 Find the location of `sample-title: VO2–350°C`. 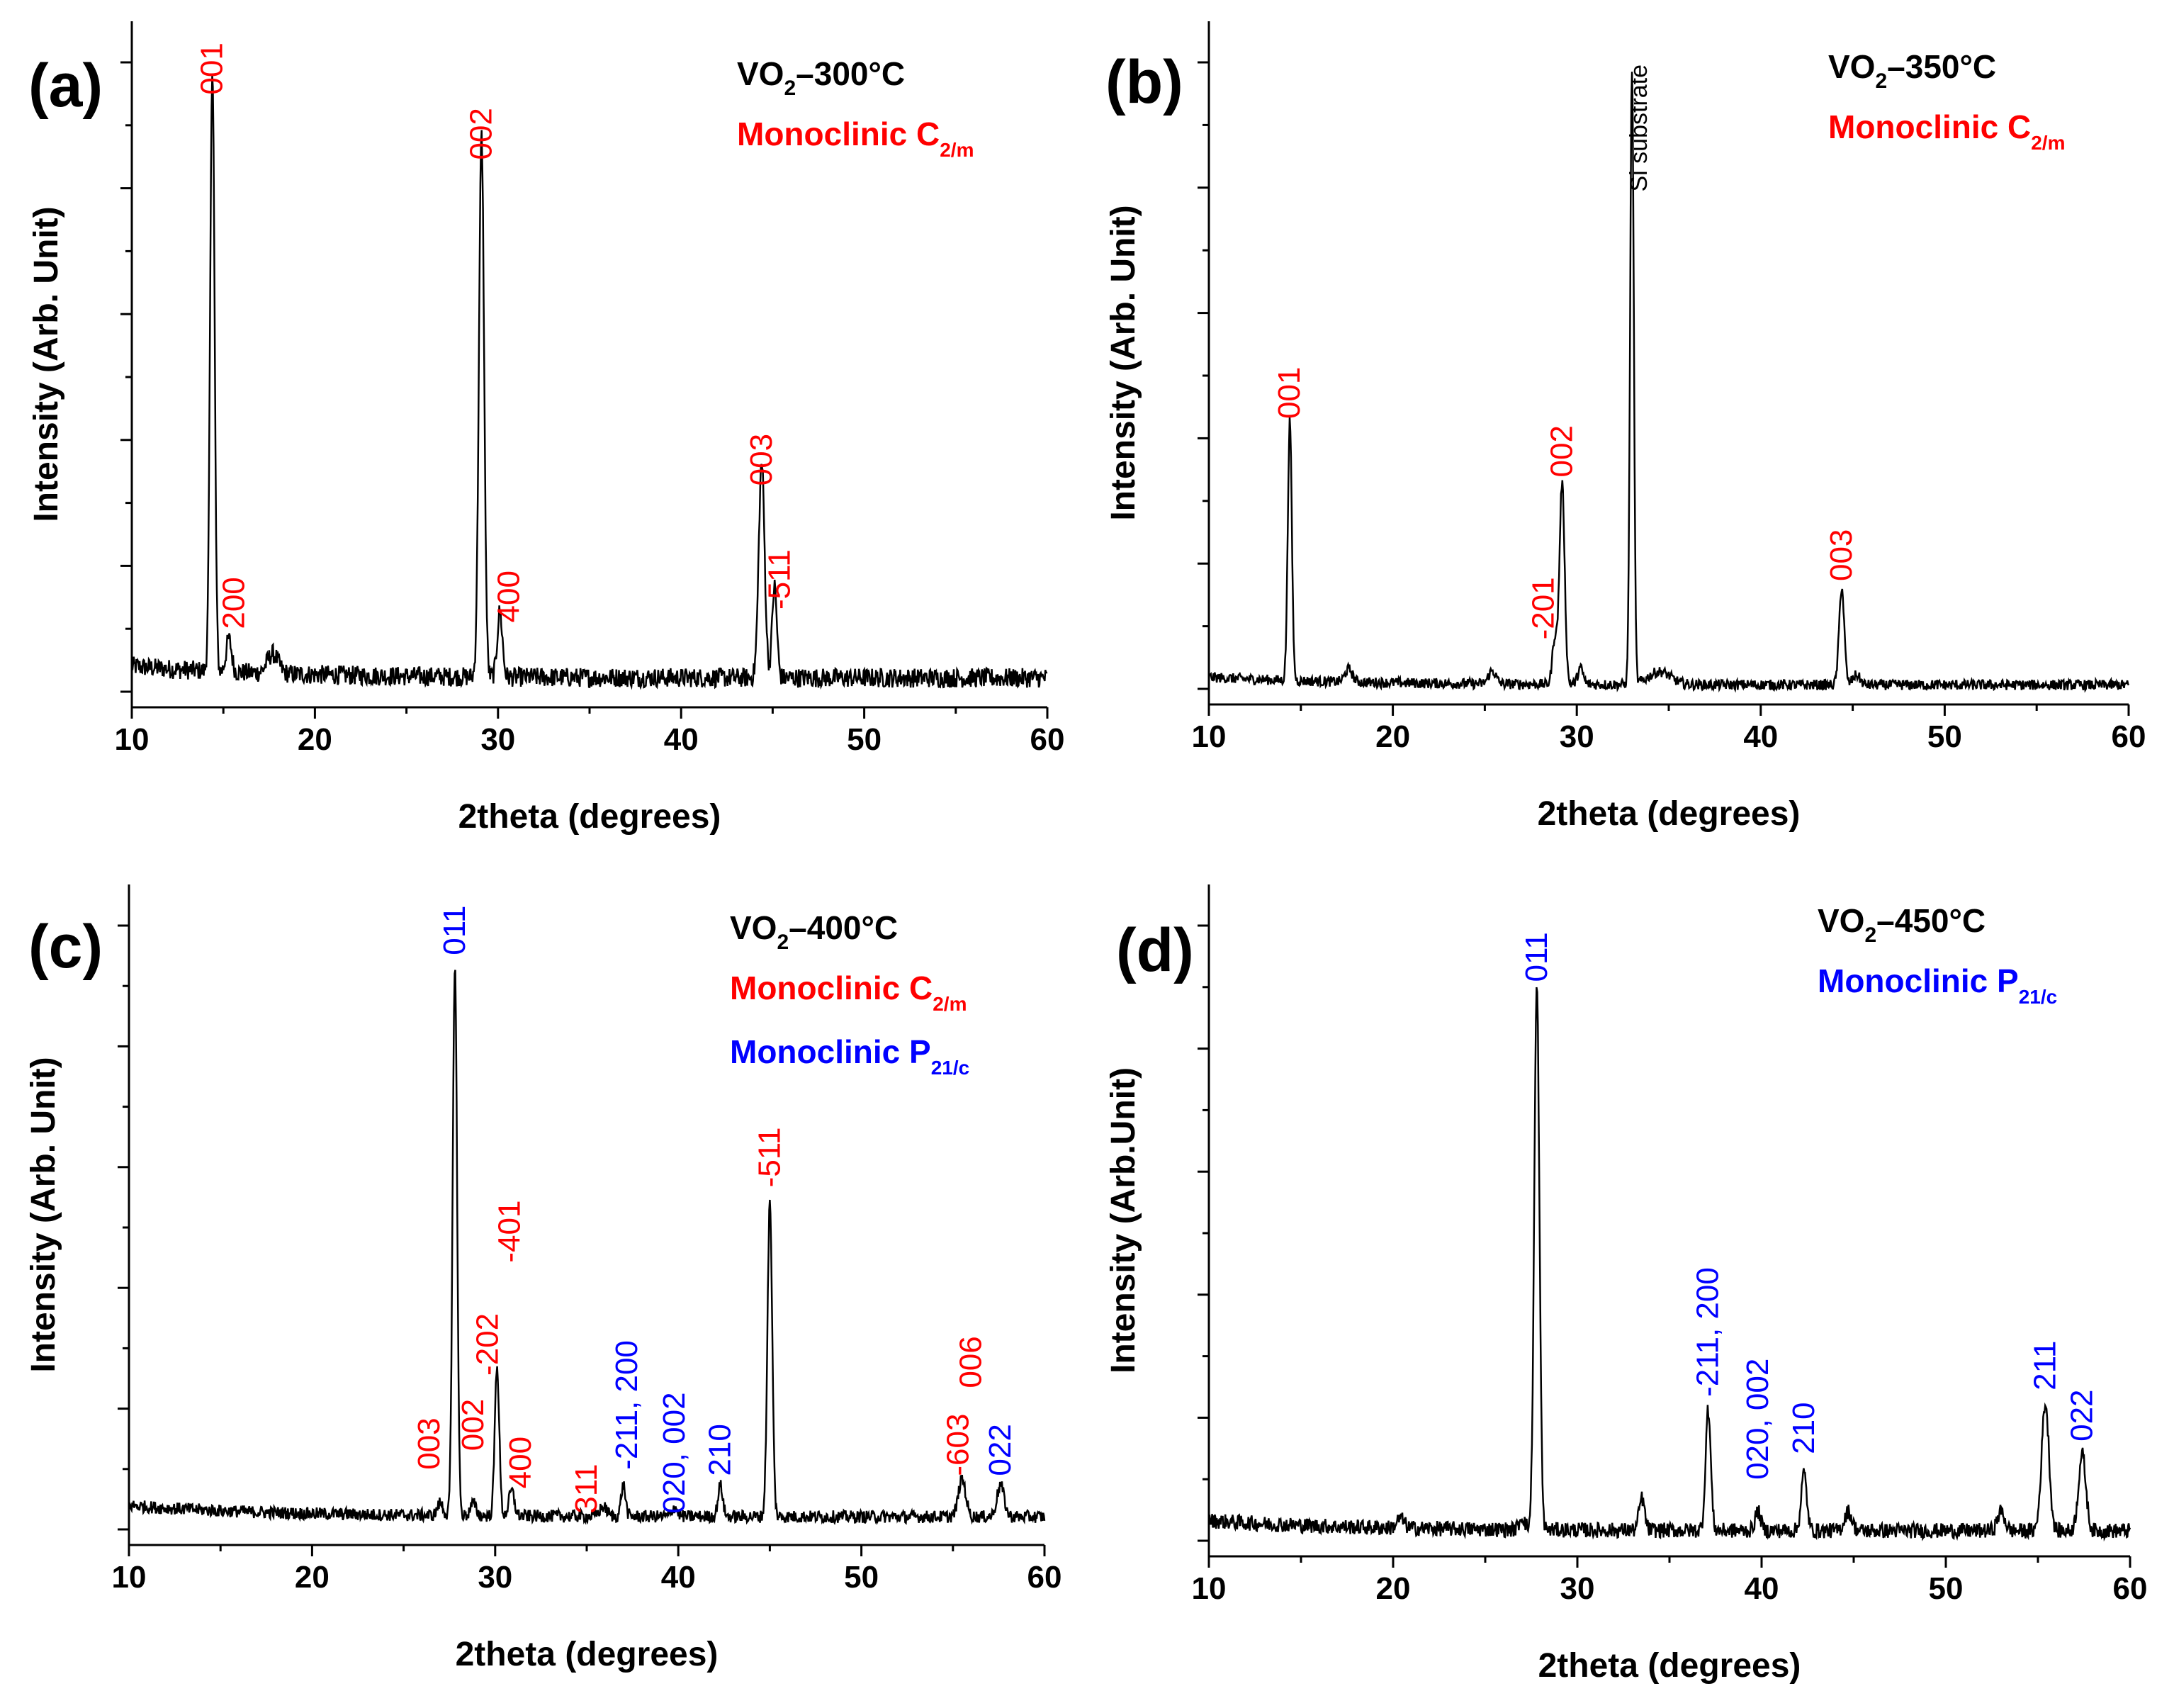

sample-title: VO2–350°C is located at coordinates (1912, 70).